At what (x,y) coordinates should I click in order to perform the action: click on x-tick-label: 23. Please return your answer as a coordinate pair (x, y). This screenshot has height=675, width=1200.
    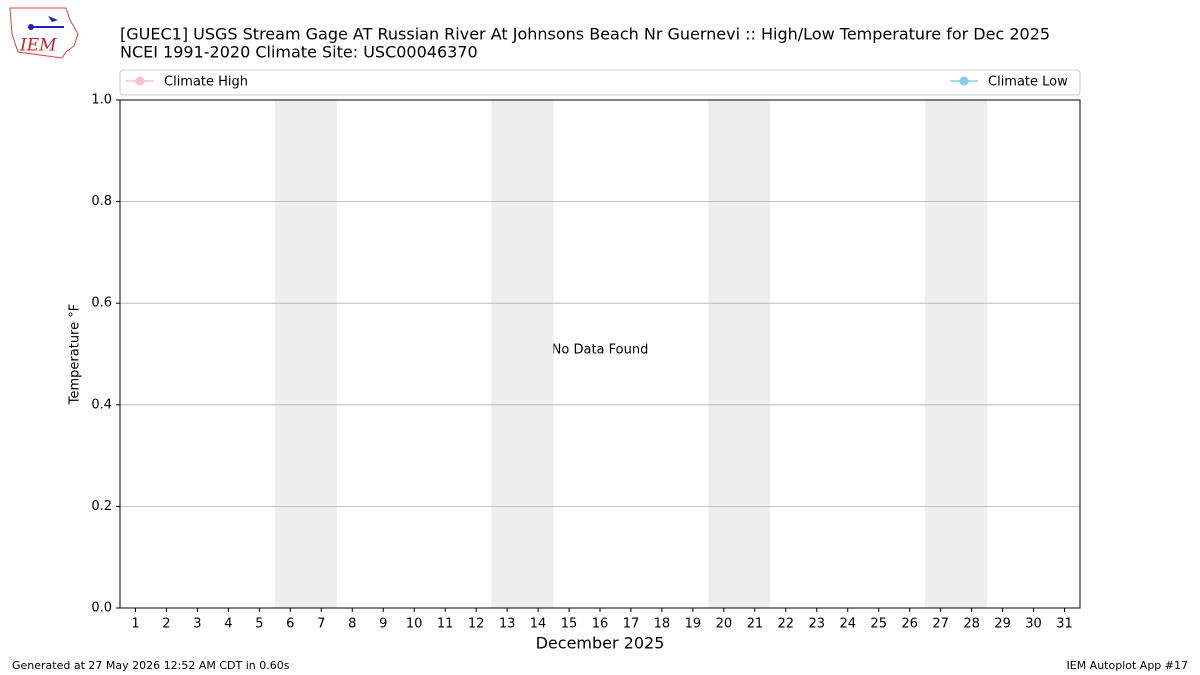
    Looking at the image, I should click on (817, 624).